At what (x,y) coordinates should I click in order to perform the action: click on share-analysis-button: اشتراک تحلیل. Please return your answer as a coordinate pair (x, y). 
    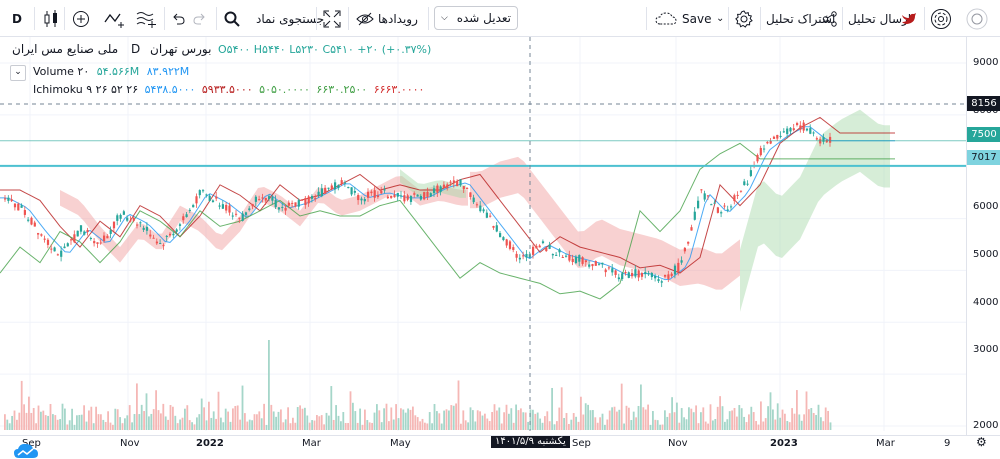
    Looking at the image, I should click on (801, 18).